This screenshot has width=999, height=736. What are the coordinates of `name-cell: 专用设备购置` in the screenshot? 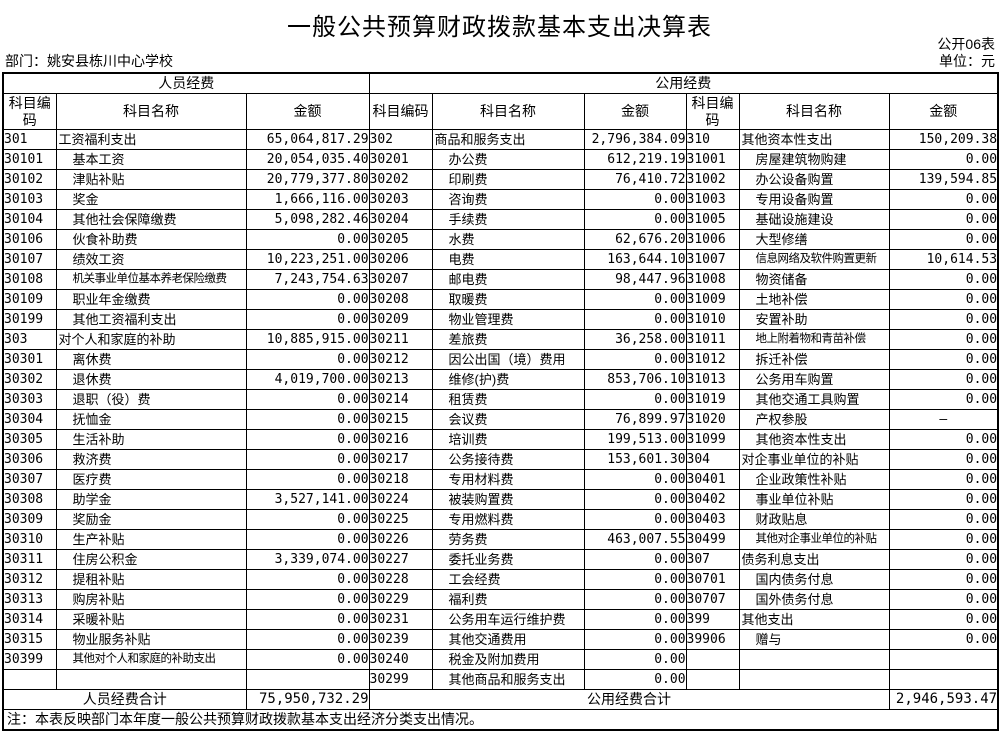 It's located at (814, 199).